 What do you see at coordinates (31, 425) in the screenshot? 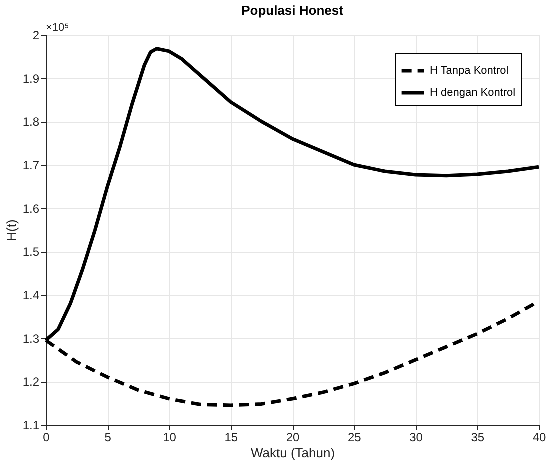
I see `y-tick-label: 1.1` at bounding box center [31, 425].